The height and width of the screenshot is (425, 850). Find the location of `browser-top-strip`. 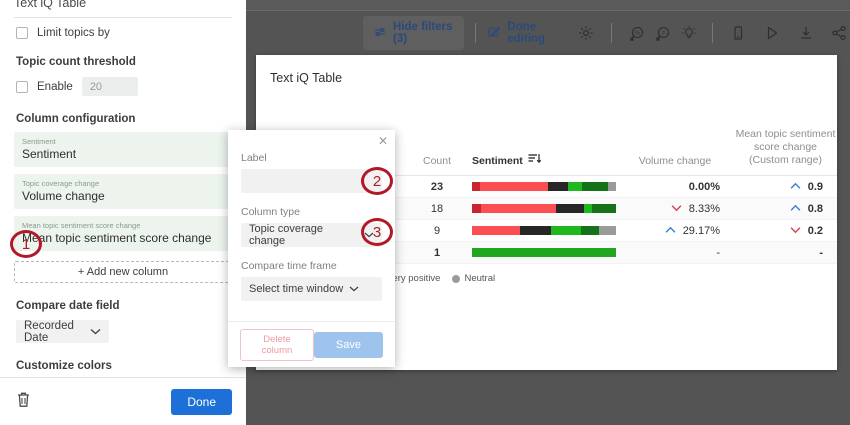

browser-top-strip is located at coordinates (547, 5).